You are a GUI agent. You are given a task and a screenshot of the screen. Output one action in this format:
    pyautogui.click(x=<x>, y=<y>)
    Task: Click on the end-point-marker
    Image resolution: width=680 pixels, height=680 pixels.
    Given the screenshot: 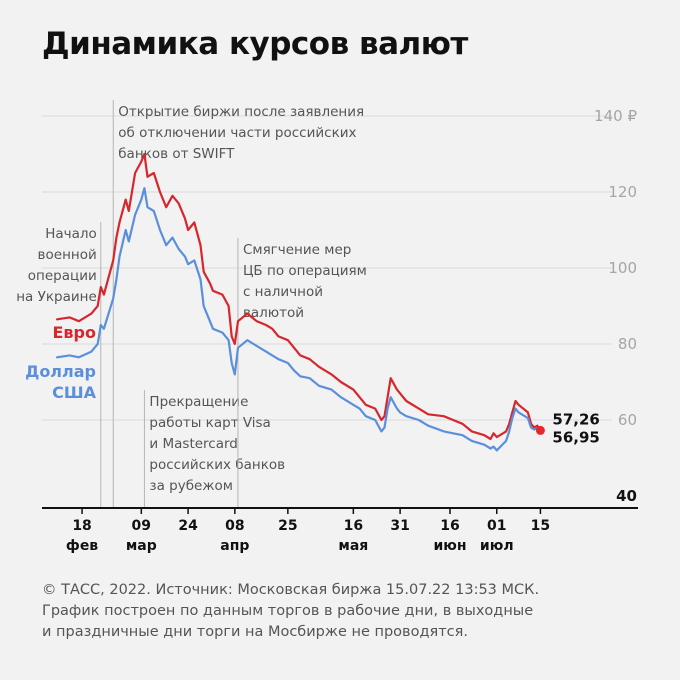 What is the action you would take?
    pyautogui.click(x=540, y=430)
    